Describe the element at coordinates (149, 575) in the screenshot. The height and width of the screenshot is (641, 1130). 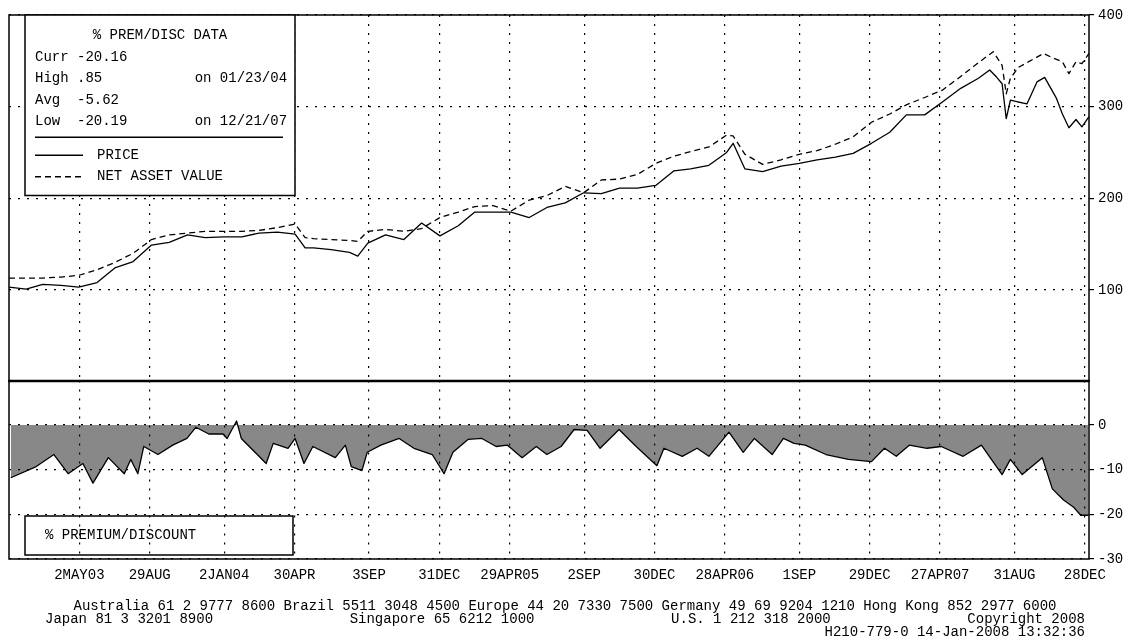
I see `x-tick-label: 29AUG` at that location.